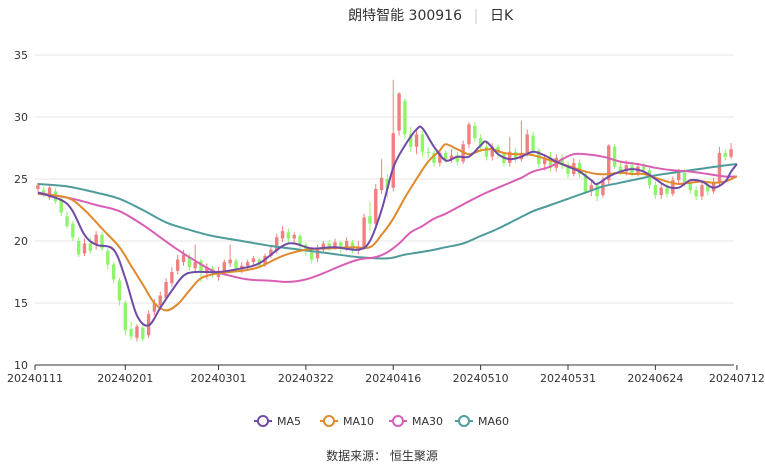 This screenshot has height=465, width=765. I want to click on chart-title-period: 日K, so click(502, 16).